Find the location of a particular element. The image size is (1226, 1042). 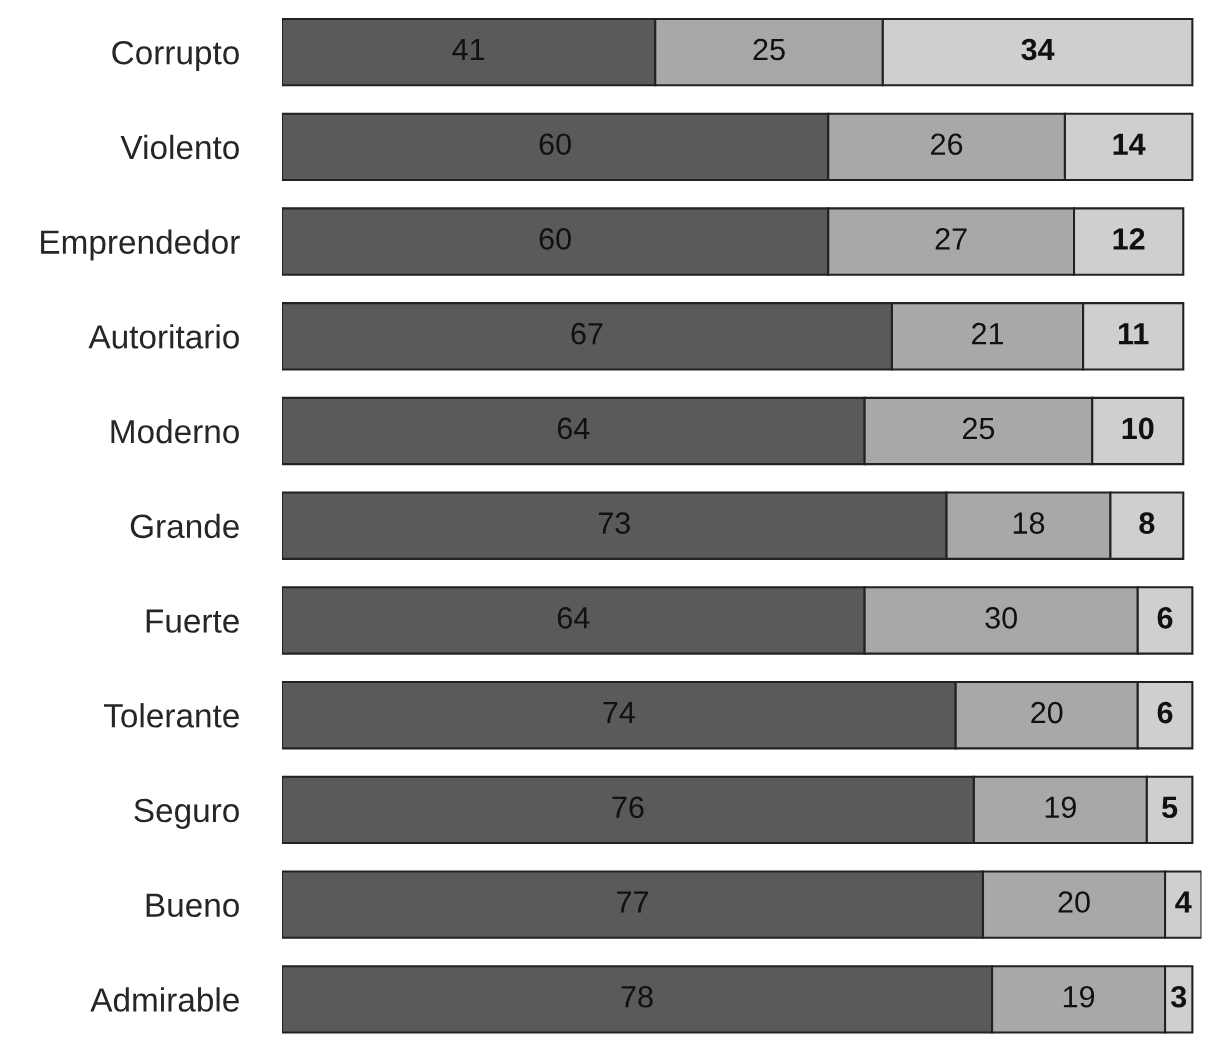

y-tick-label: Seguro is located at coordinates (186, 813).